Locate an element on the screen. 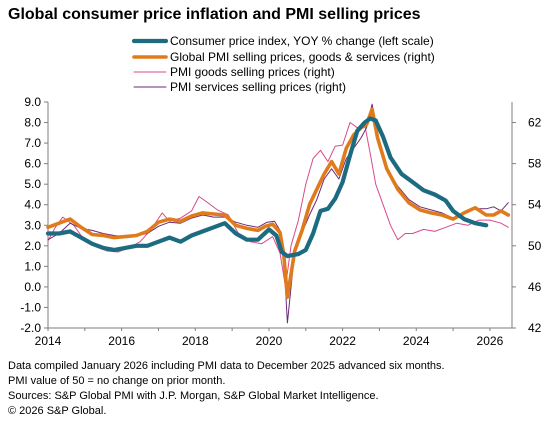 The image size is (558, 435). left-tick-label: 1.0 is located at coordinates (32, 266).